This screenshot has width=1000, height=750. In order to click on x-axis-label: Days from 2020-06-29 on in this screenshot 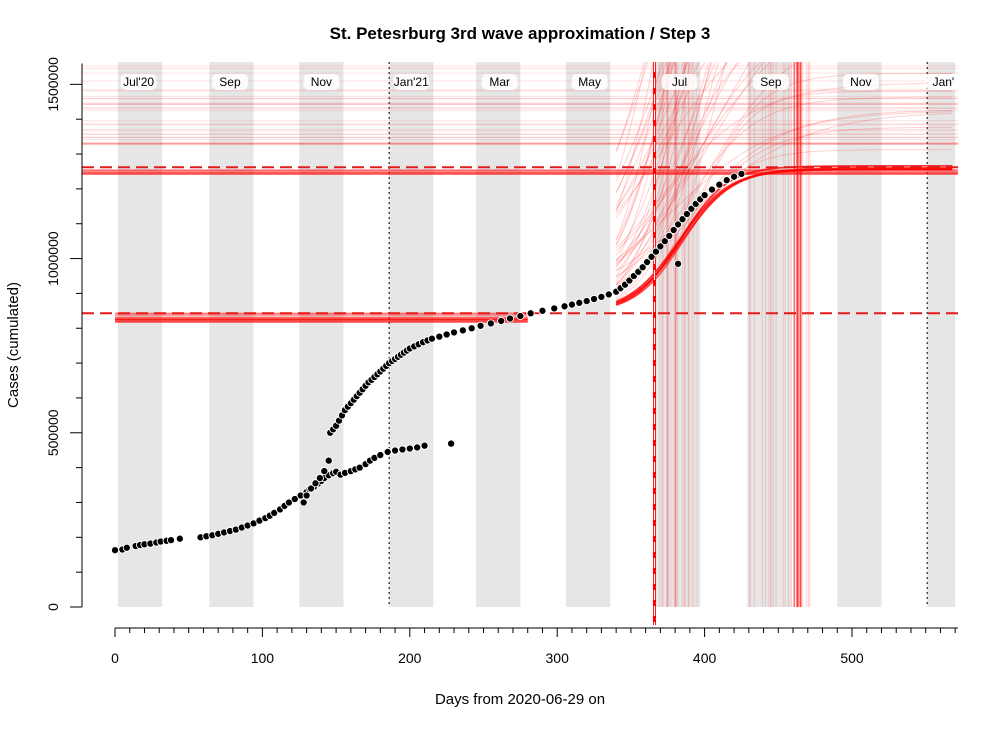, I will do `click(520, 699)`.